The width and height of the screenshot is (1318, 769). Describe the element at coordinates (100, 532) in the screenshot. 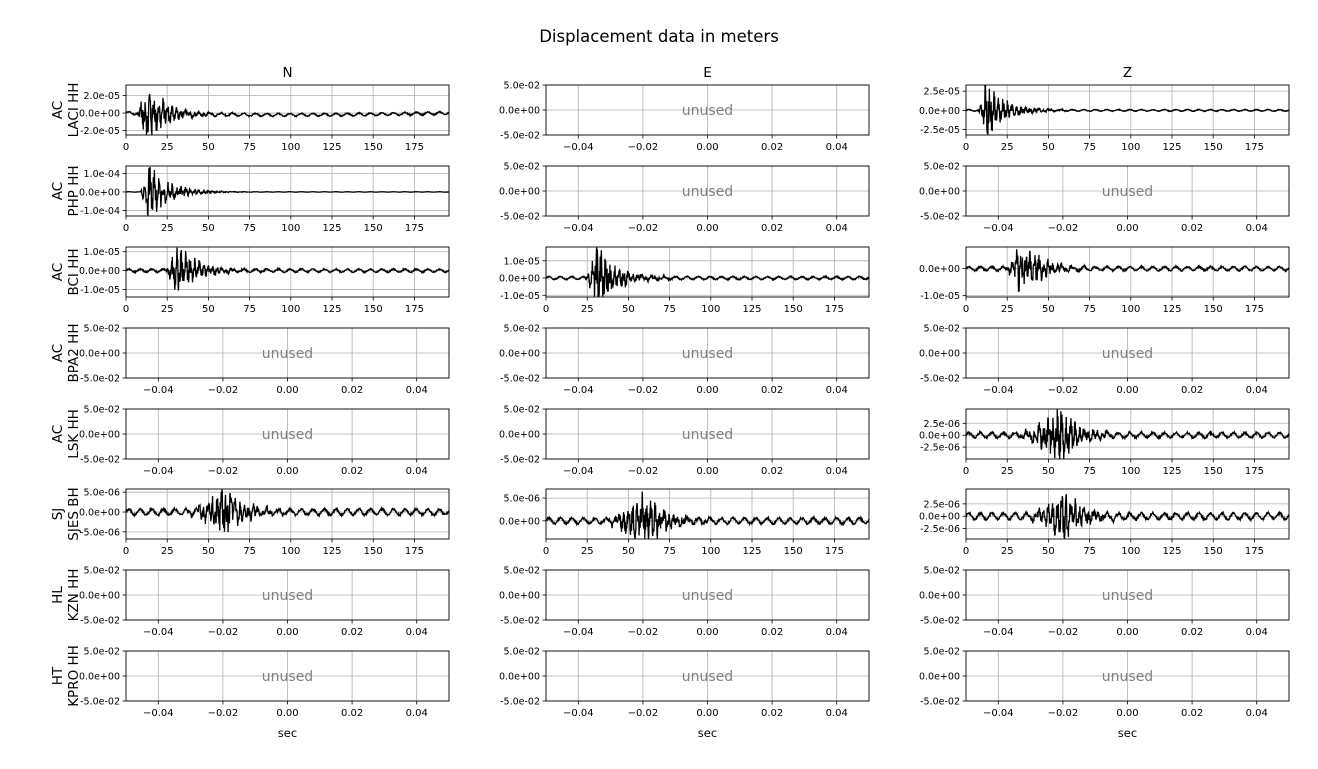

I see `y-tick-label: -5.0e-06` at that location.